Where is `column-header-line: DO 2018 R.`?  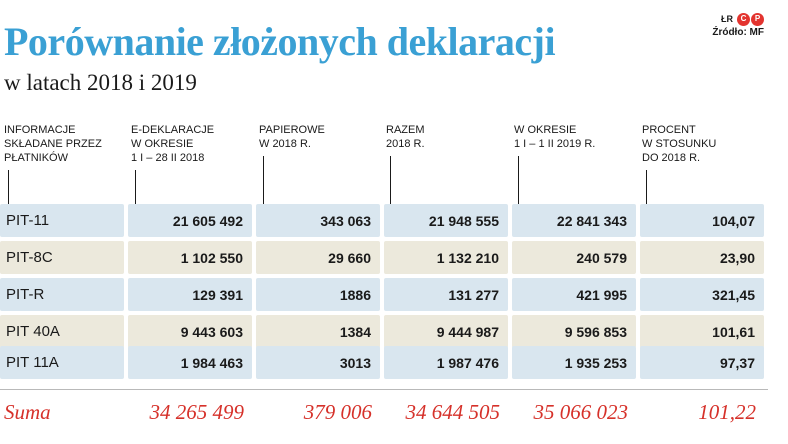 column-header-line: DO 2018 R. is located at coordinates (671, 158).